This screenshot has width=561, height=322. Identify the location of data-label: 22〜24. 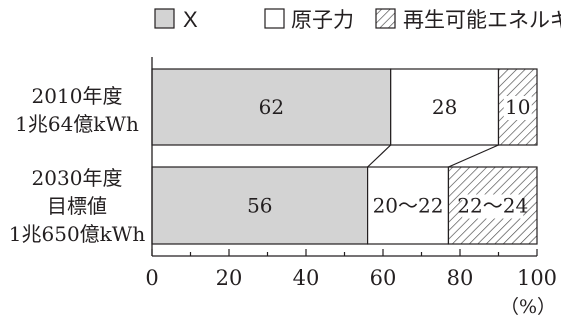
(492, 206).